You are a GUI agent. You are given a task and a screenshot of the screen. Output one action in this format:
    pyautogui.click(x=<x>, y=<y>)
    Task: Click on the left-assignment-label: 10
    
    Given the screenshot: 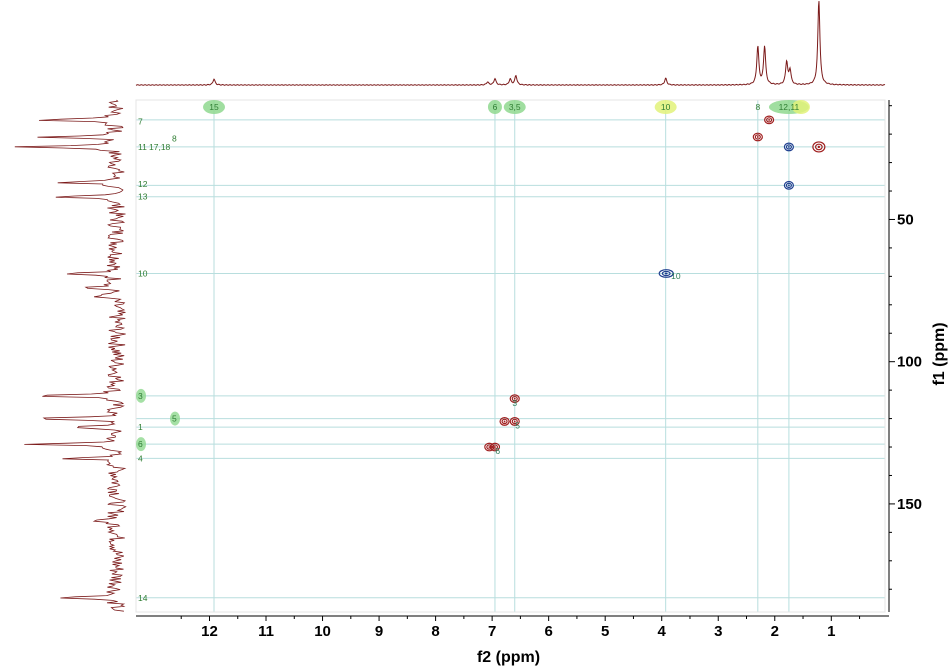 What is the action you would take?
    pyautogui.click(x=143, y=274)
    